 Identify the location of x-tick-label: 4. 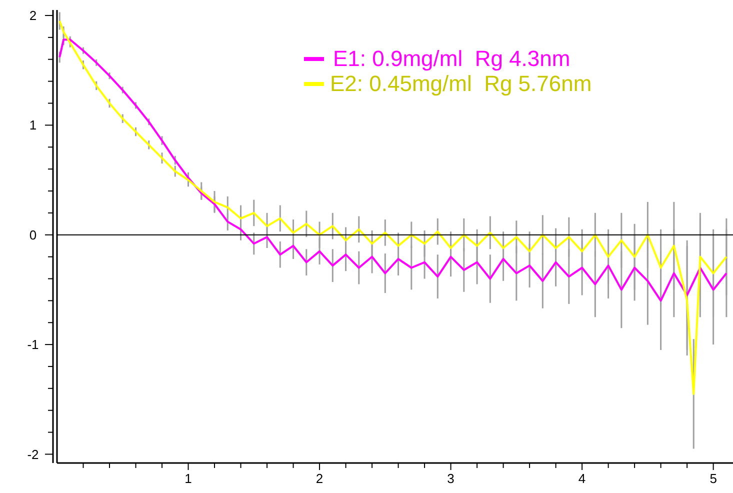
(582, 478).